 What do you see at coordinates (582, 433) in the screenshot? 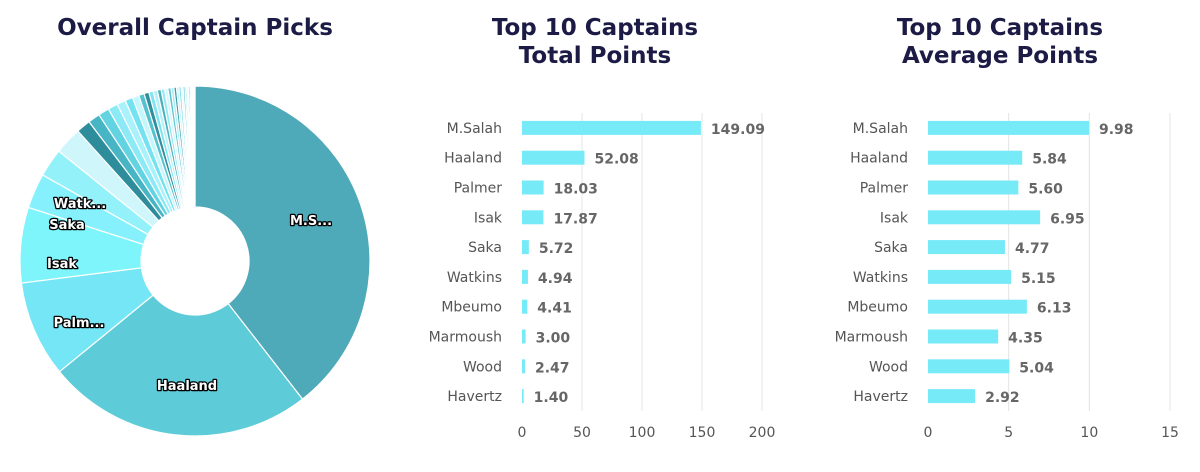
I see `x-tick-label: 50` at bounding box center [582, 433].